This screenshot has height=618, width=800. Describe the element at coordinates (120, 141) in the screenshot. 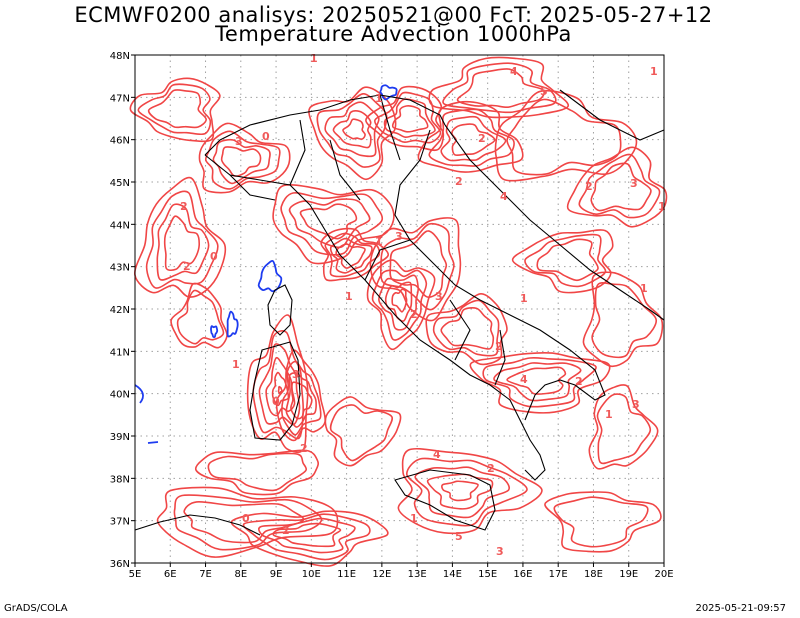

I see `lat-tick-label: 46N` at that location.